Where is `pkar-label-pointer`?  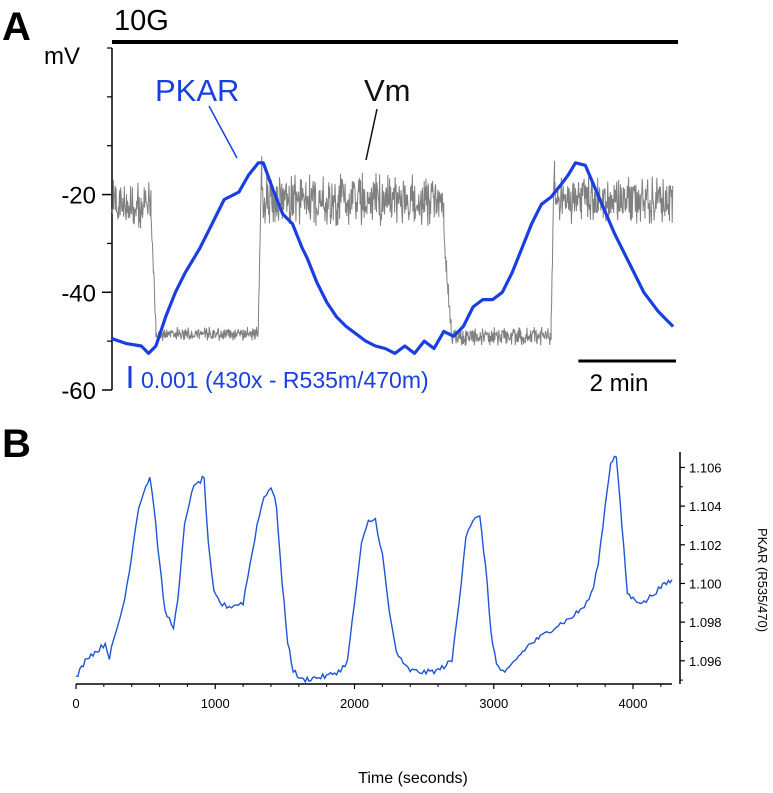 pkar-label-pointer is located at coordinates (223, 132).